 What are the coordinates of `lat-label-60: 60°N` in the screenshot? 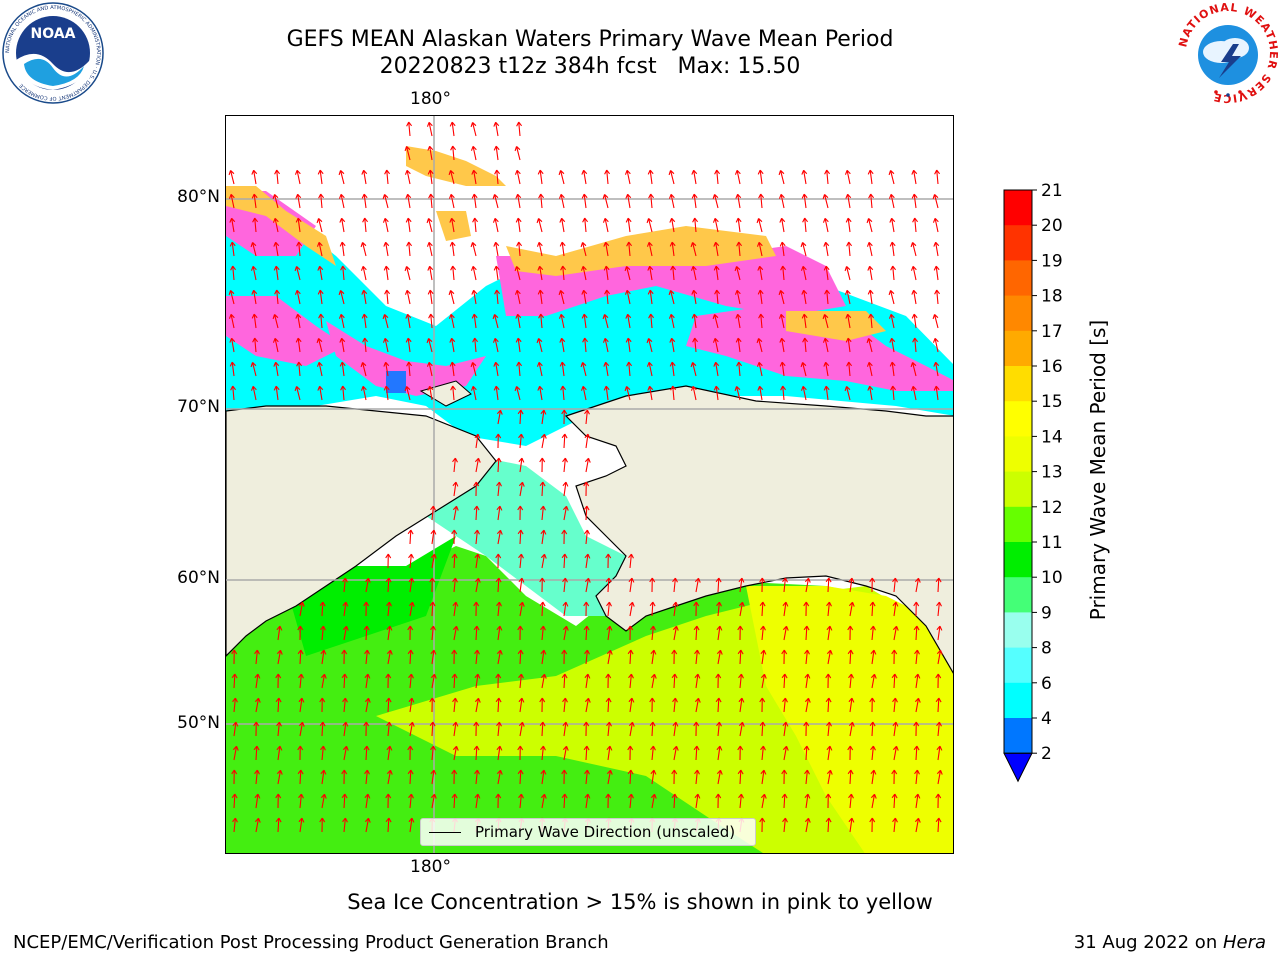 It's located at (198, 578).